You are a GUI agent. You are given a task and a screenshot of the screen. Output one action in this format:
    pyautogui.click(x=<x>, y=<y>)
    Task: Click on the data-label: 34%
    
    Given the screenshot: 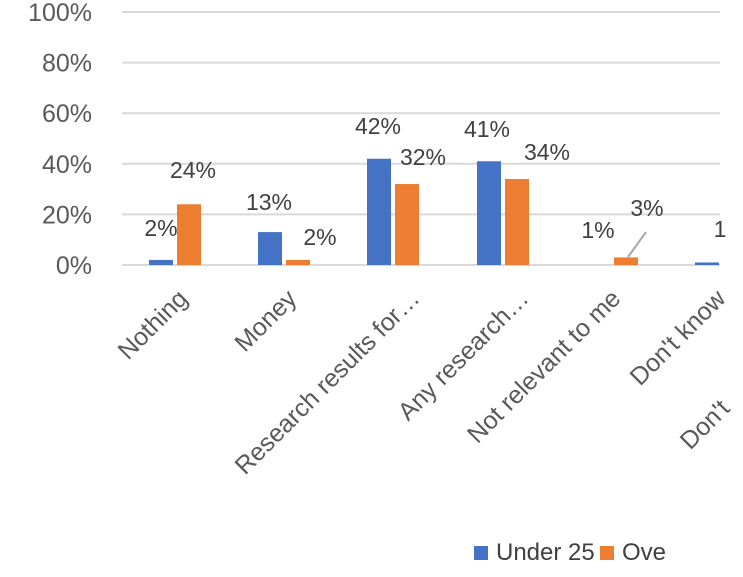 What is the action you would take?
    pyautogui.click(x=547, y=152)
    